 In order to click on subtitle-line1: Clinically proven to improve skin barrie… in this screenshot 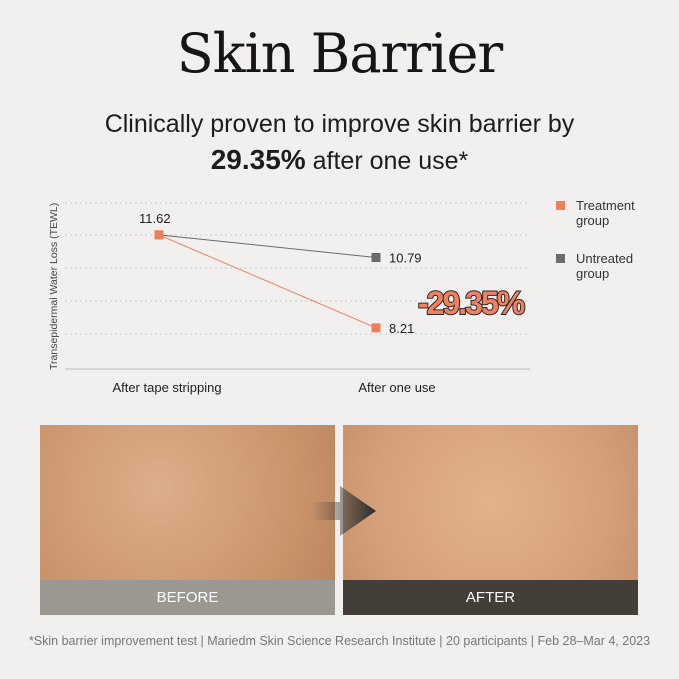, I will do `click(339, 124)`.